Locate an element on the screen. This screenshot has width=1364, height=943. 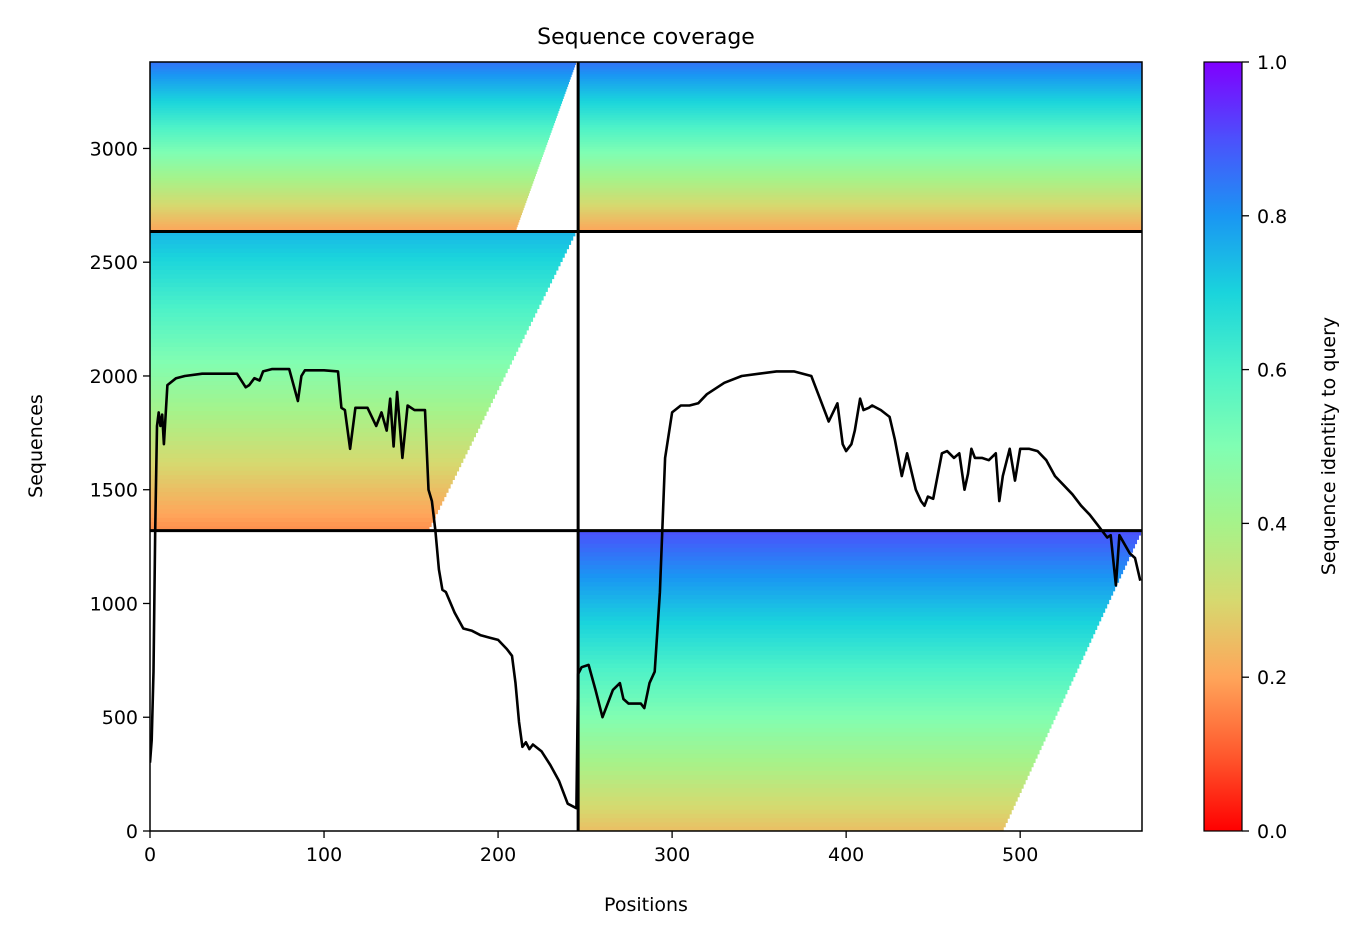
y-tick-label: 2500 is located at coordinates (114, 263).